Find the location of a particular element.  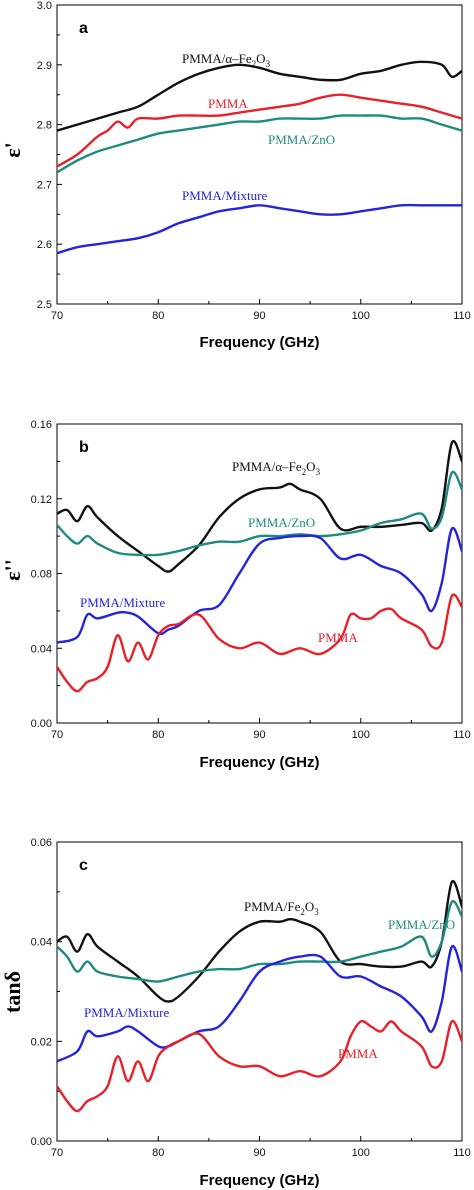

panel-letter: b is located at coordinates (84, 447).